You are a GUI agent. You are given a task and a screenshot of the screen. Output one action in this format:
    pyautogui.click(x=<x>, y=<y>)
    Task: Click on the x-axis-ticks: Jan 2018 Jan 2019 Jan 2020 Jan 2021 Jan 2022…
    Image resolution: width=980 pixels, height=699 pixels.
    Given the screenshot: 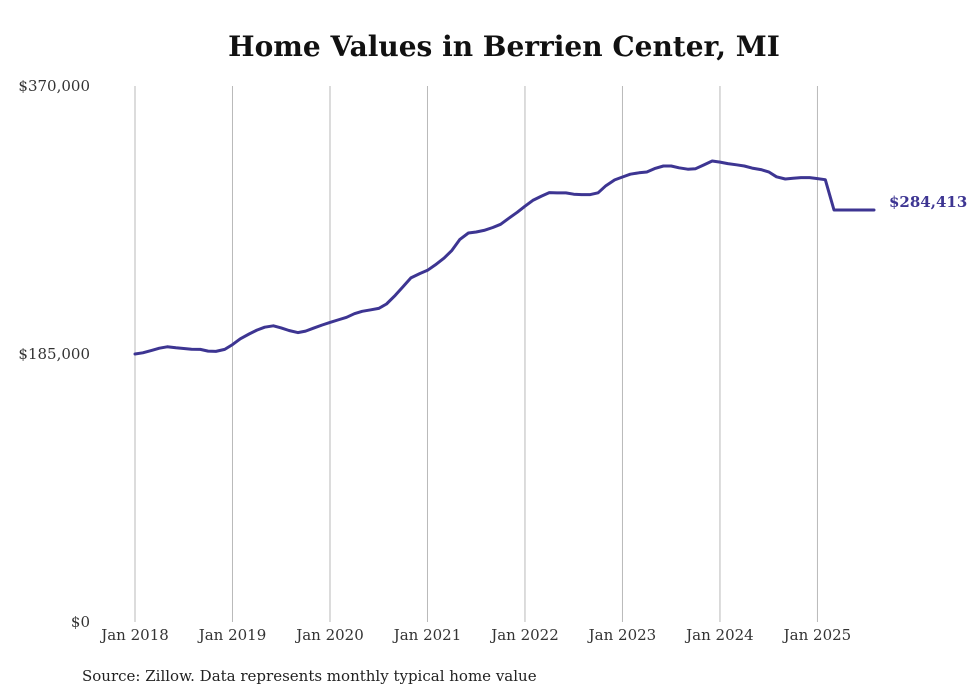 What is the action you would take?
    pyautogui.click(x=475, y=635)
    